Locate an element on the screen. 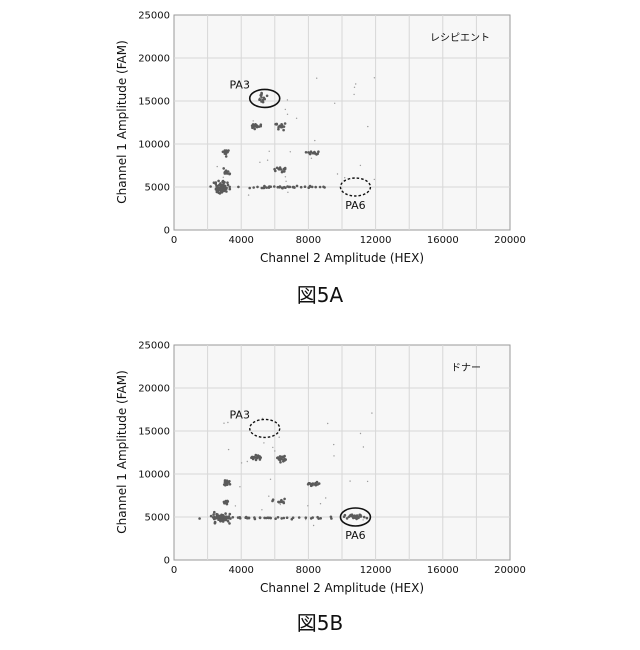 The image size is (640, 650). x-tick-label: 20000 is located at coordinates (510, 570).